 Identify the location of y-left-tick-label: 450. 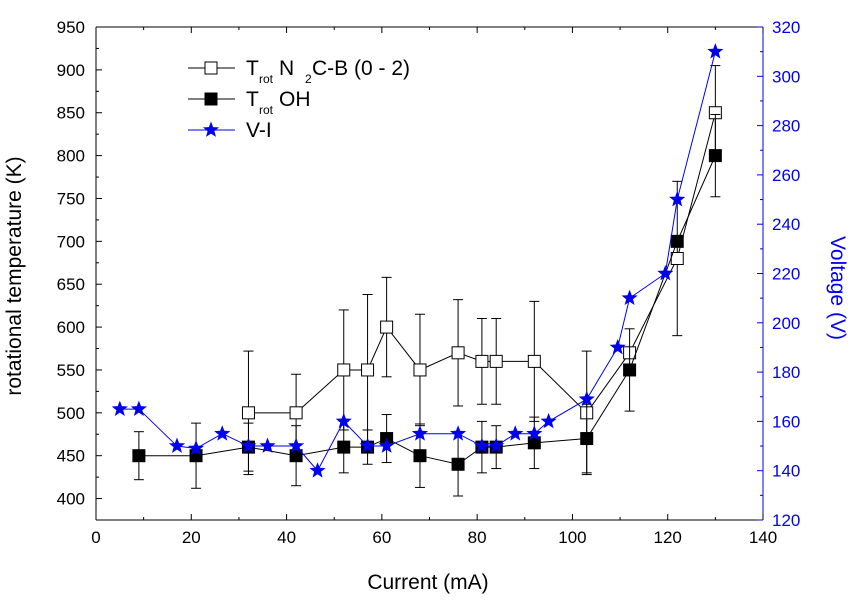
(71, 456).